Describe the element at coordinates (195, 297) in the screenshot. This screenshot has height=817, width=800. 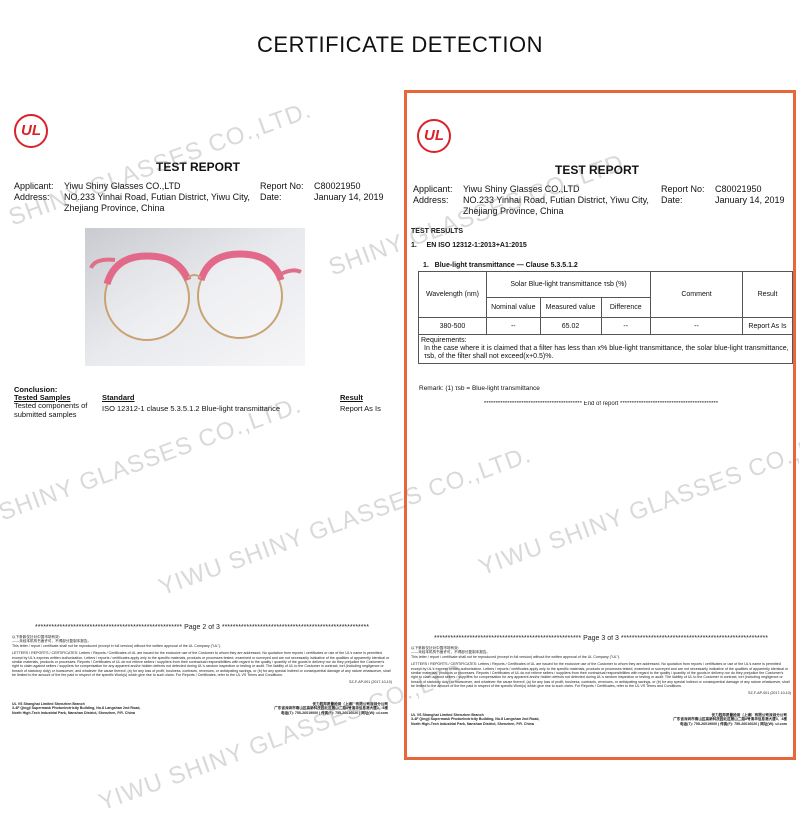
I see `glasses-photo` at that location.